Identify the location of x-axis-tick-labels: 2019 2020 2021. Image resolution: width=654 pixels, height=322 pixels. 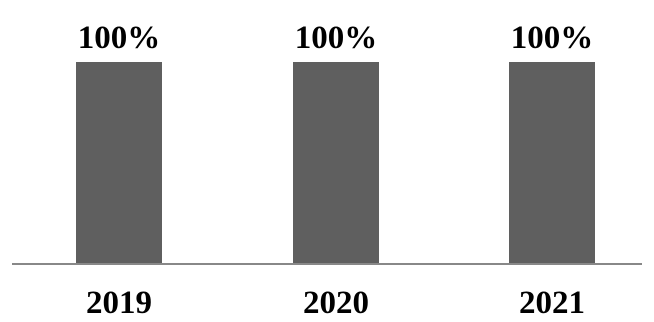
(335, 303).